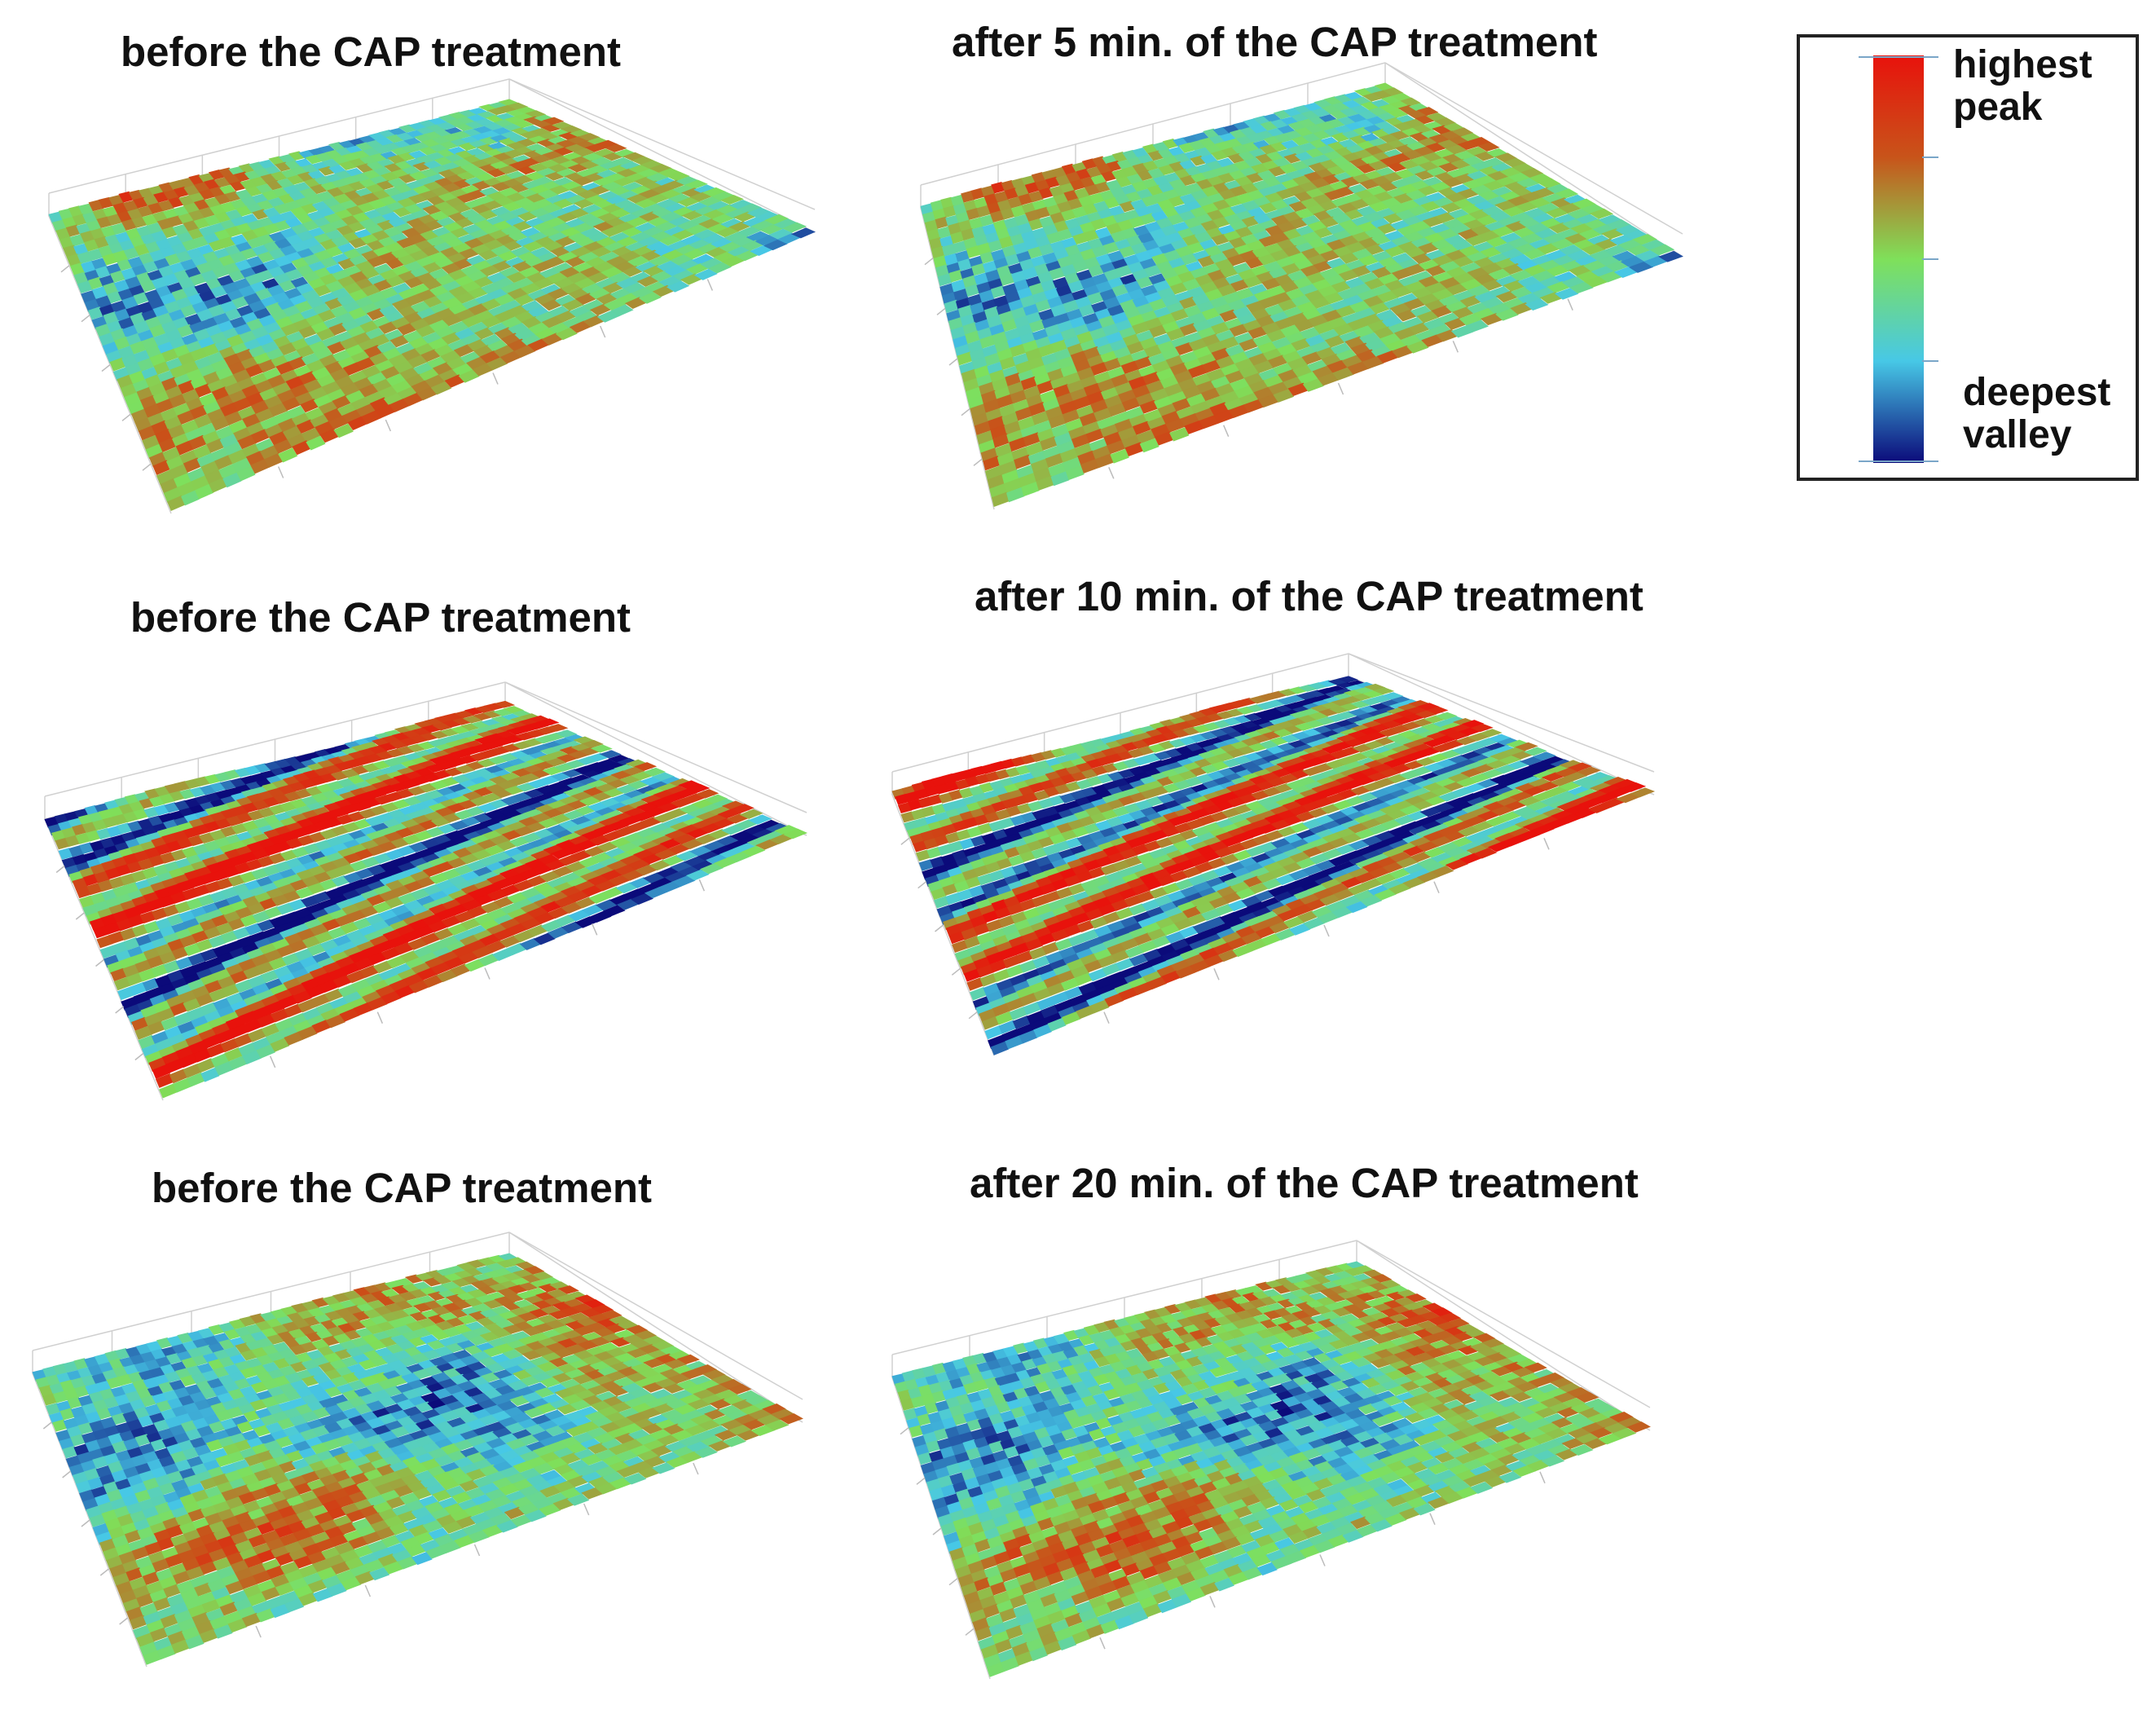  I want to click on panel-title-6: after 20 min. of the CAP treatment, so click(1304, 1183).